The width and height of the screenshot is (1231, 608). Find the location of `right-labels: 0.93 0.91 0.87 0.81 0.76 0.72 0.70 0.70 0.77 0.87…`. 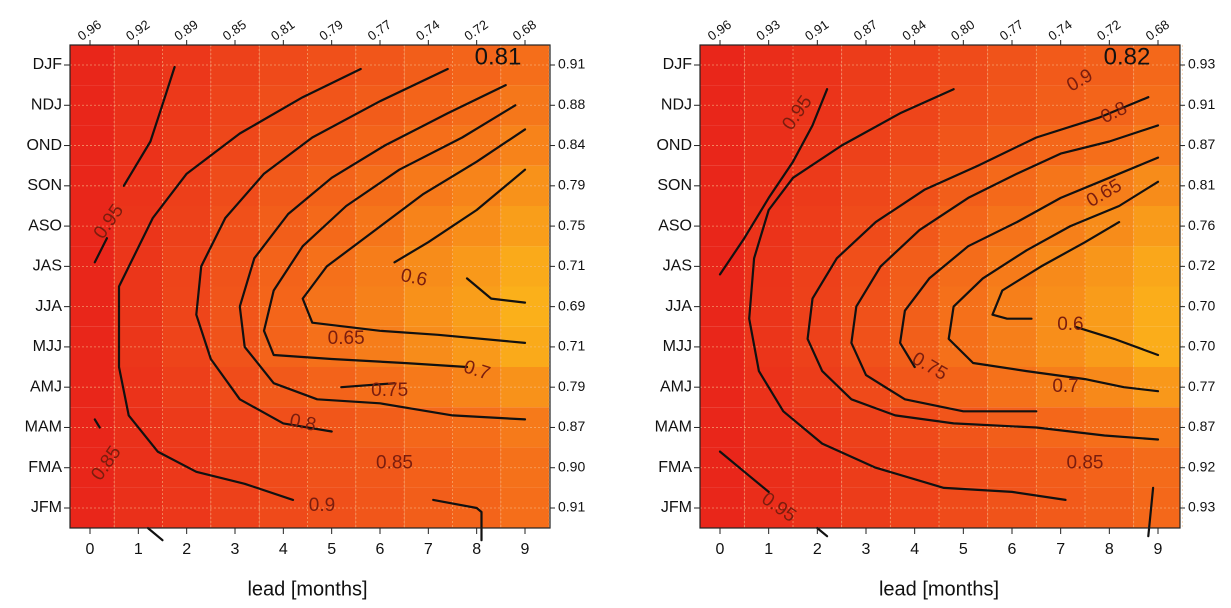

right-labels: 0.93 0.91 0.87 0.81 0.76 0.72 0.70 0.70 0.77 0.87… is located at coordinates (1197, 285).